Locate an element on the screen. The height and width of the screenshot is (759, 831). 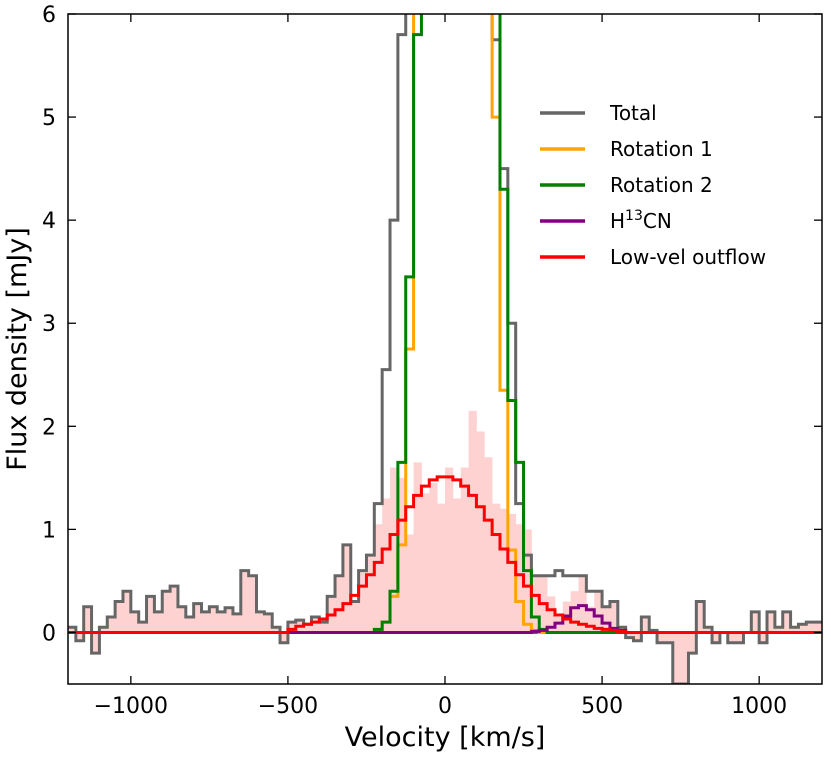
x-tick-label: 0 is located at coordinates (445, 706).